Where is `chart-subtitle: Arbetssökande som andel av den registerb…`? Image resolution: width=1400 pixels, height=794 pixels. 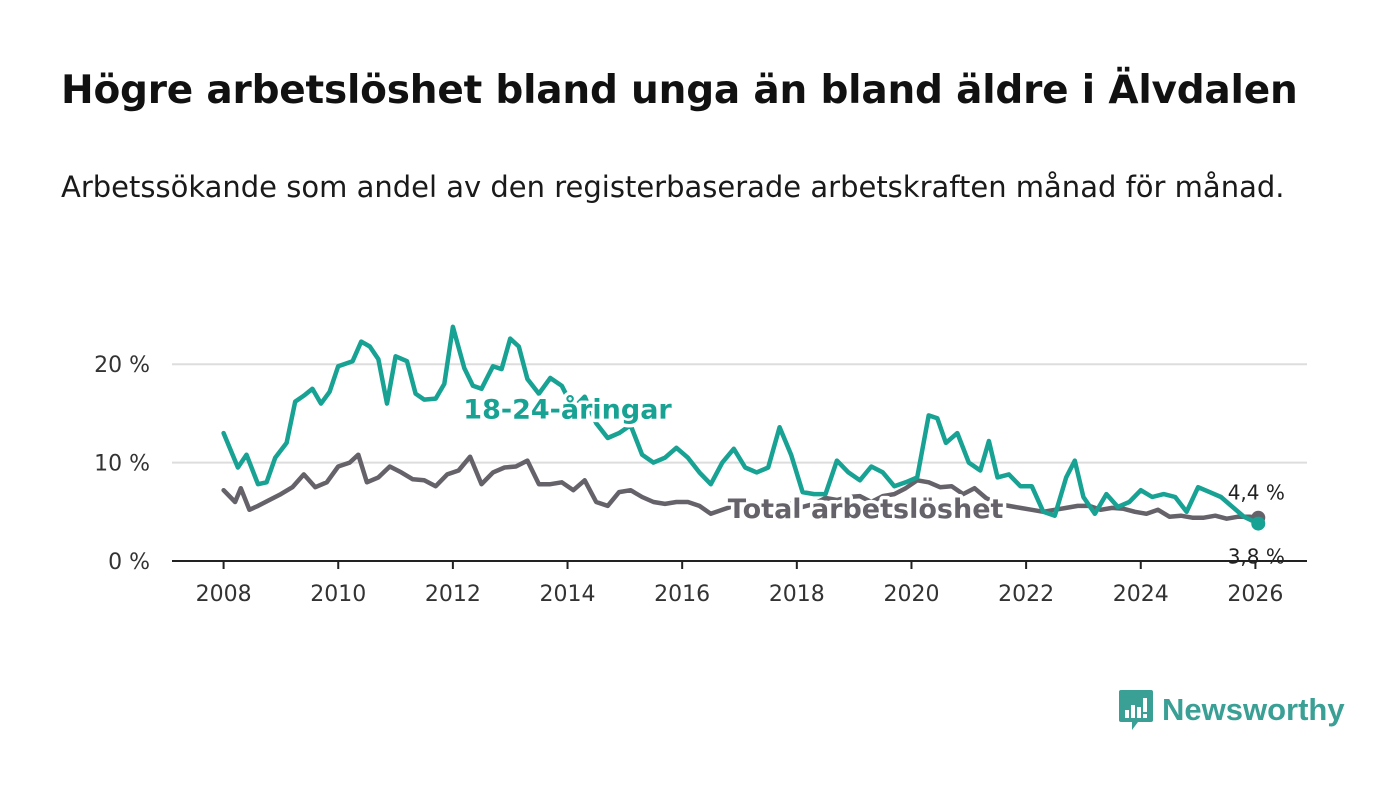
chart-subtitle: Arbetssökande som andel av den registerb… is located at coordinates (673, 187).